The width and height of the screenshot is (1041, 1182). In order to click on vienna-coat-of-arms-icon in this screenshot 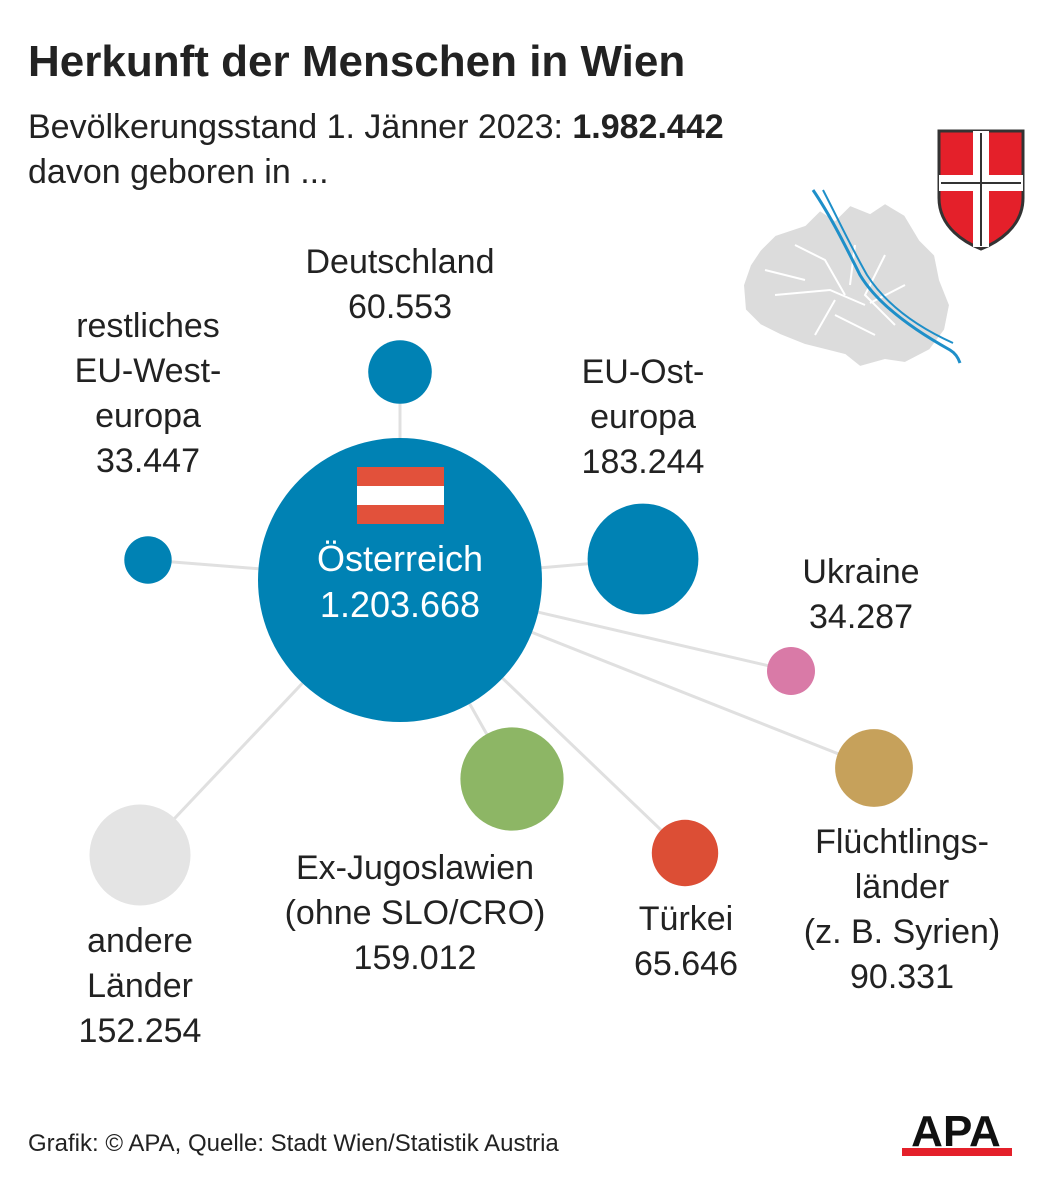, I will do `click(981, 190)`.